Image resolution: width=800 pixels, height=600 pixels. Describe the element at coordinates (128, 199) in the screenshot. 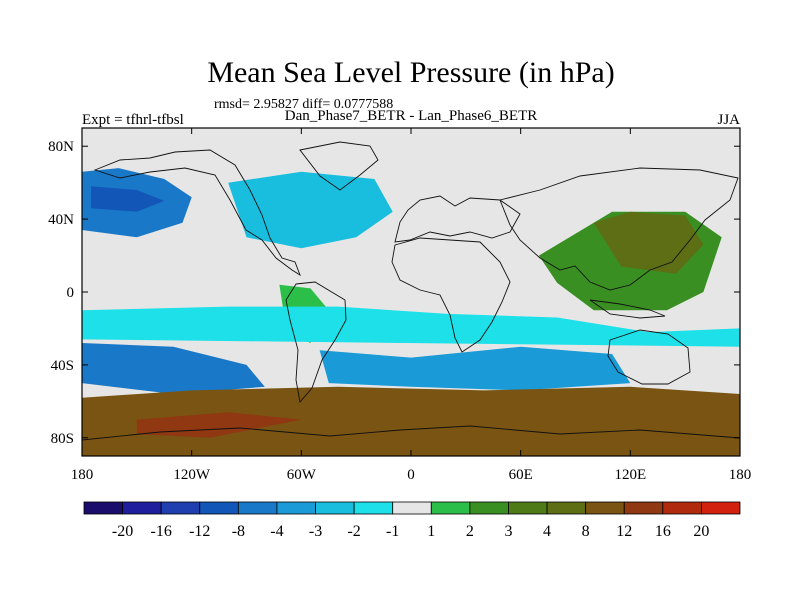

I see `region-north-pacific-core` at that location.